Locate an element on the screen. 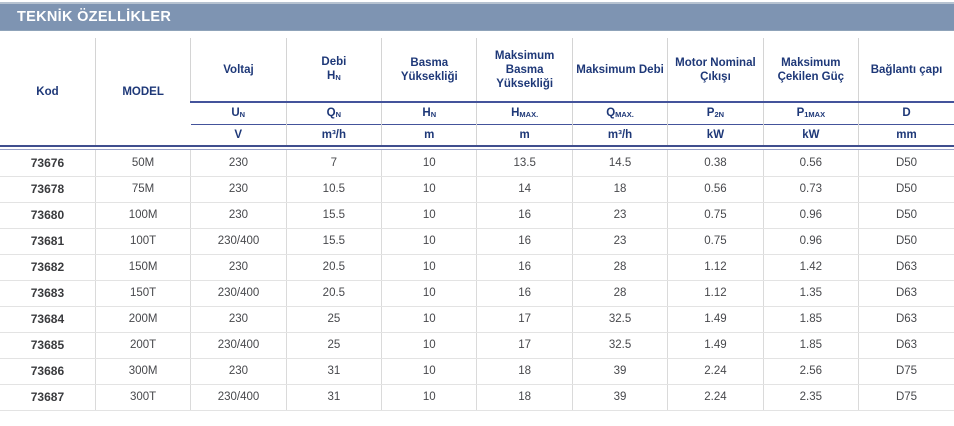 This screenshot has width=954, height=426. header-body-separator is located at coordinates (477, 147).